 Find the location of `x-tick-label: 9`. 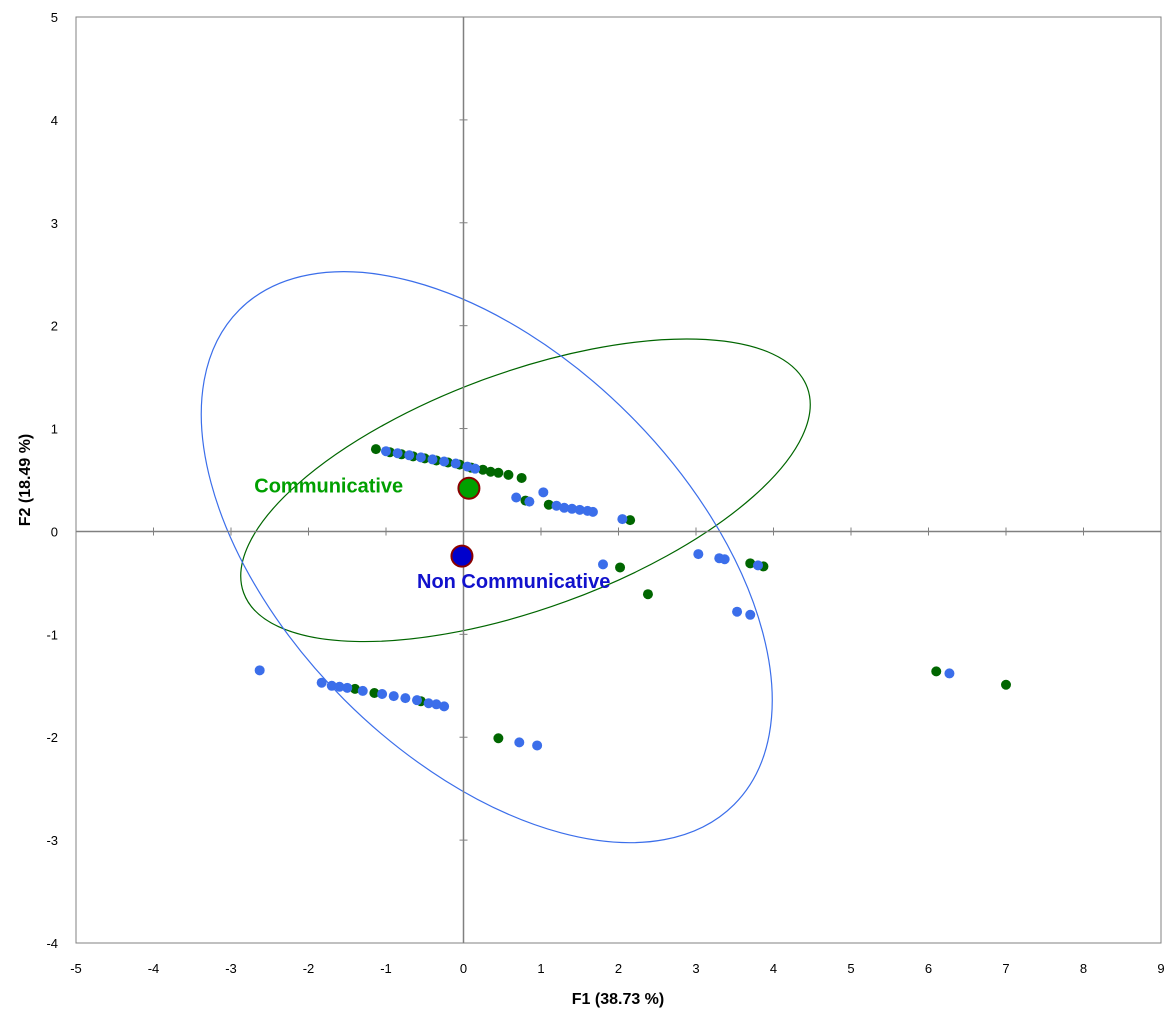

x-tick-label: 9 is located at coordinates (1160, 968).